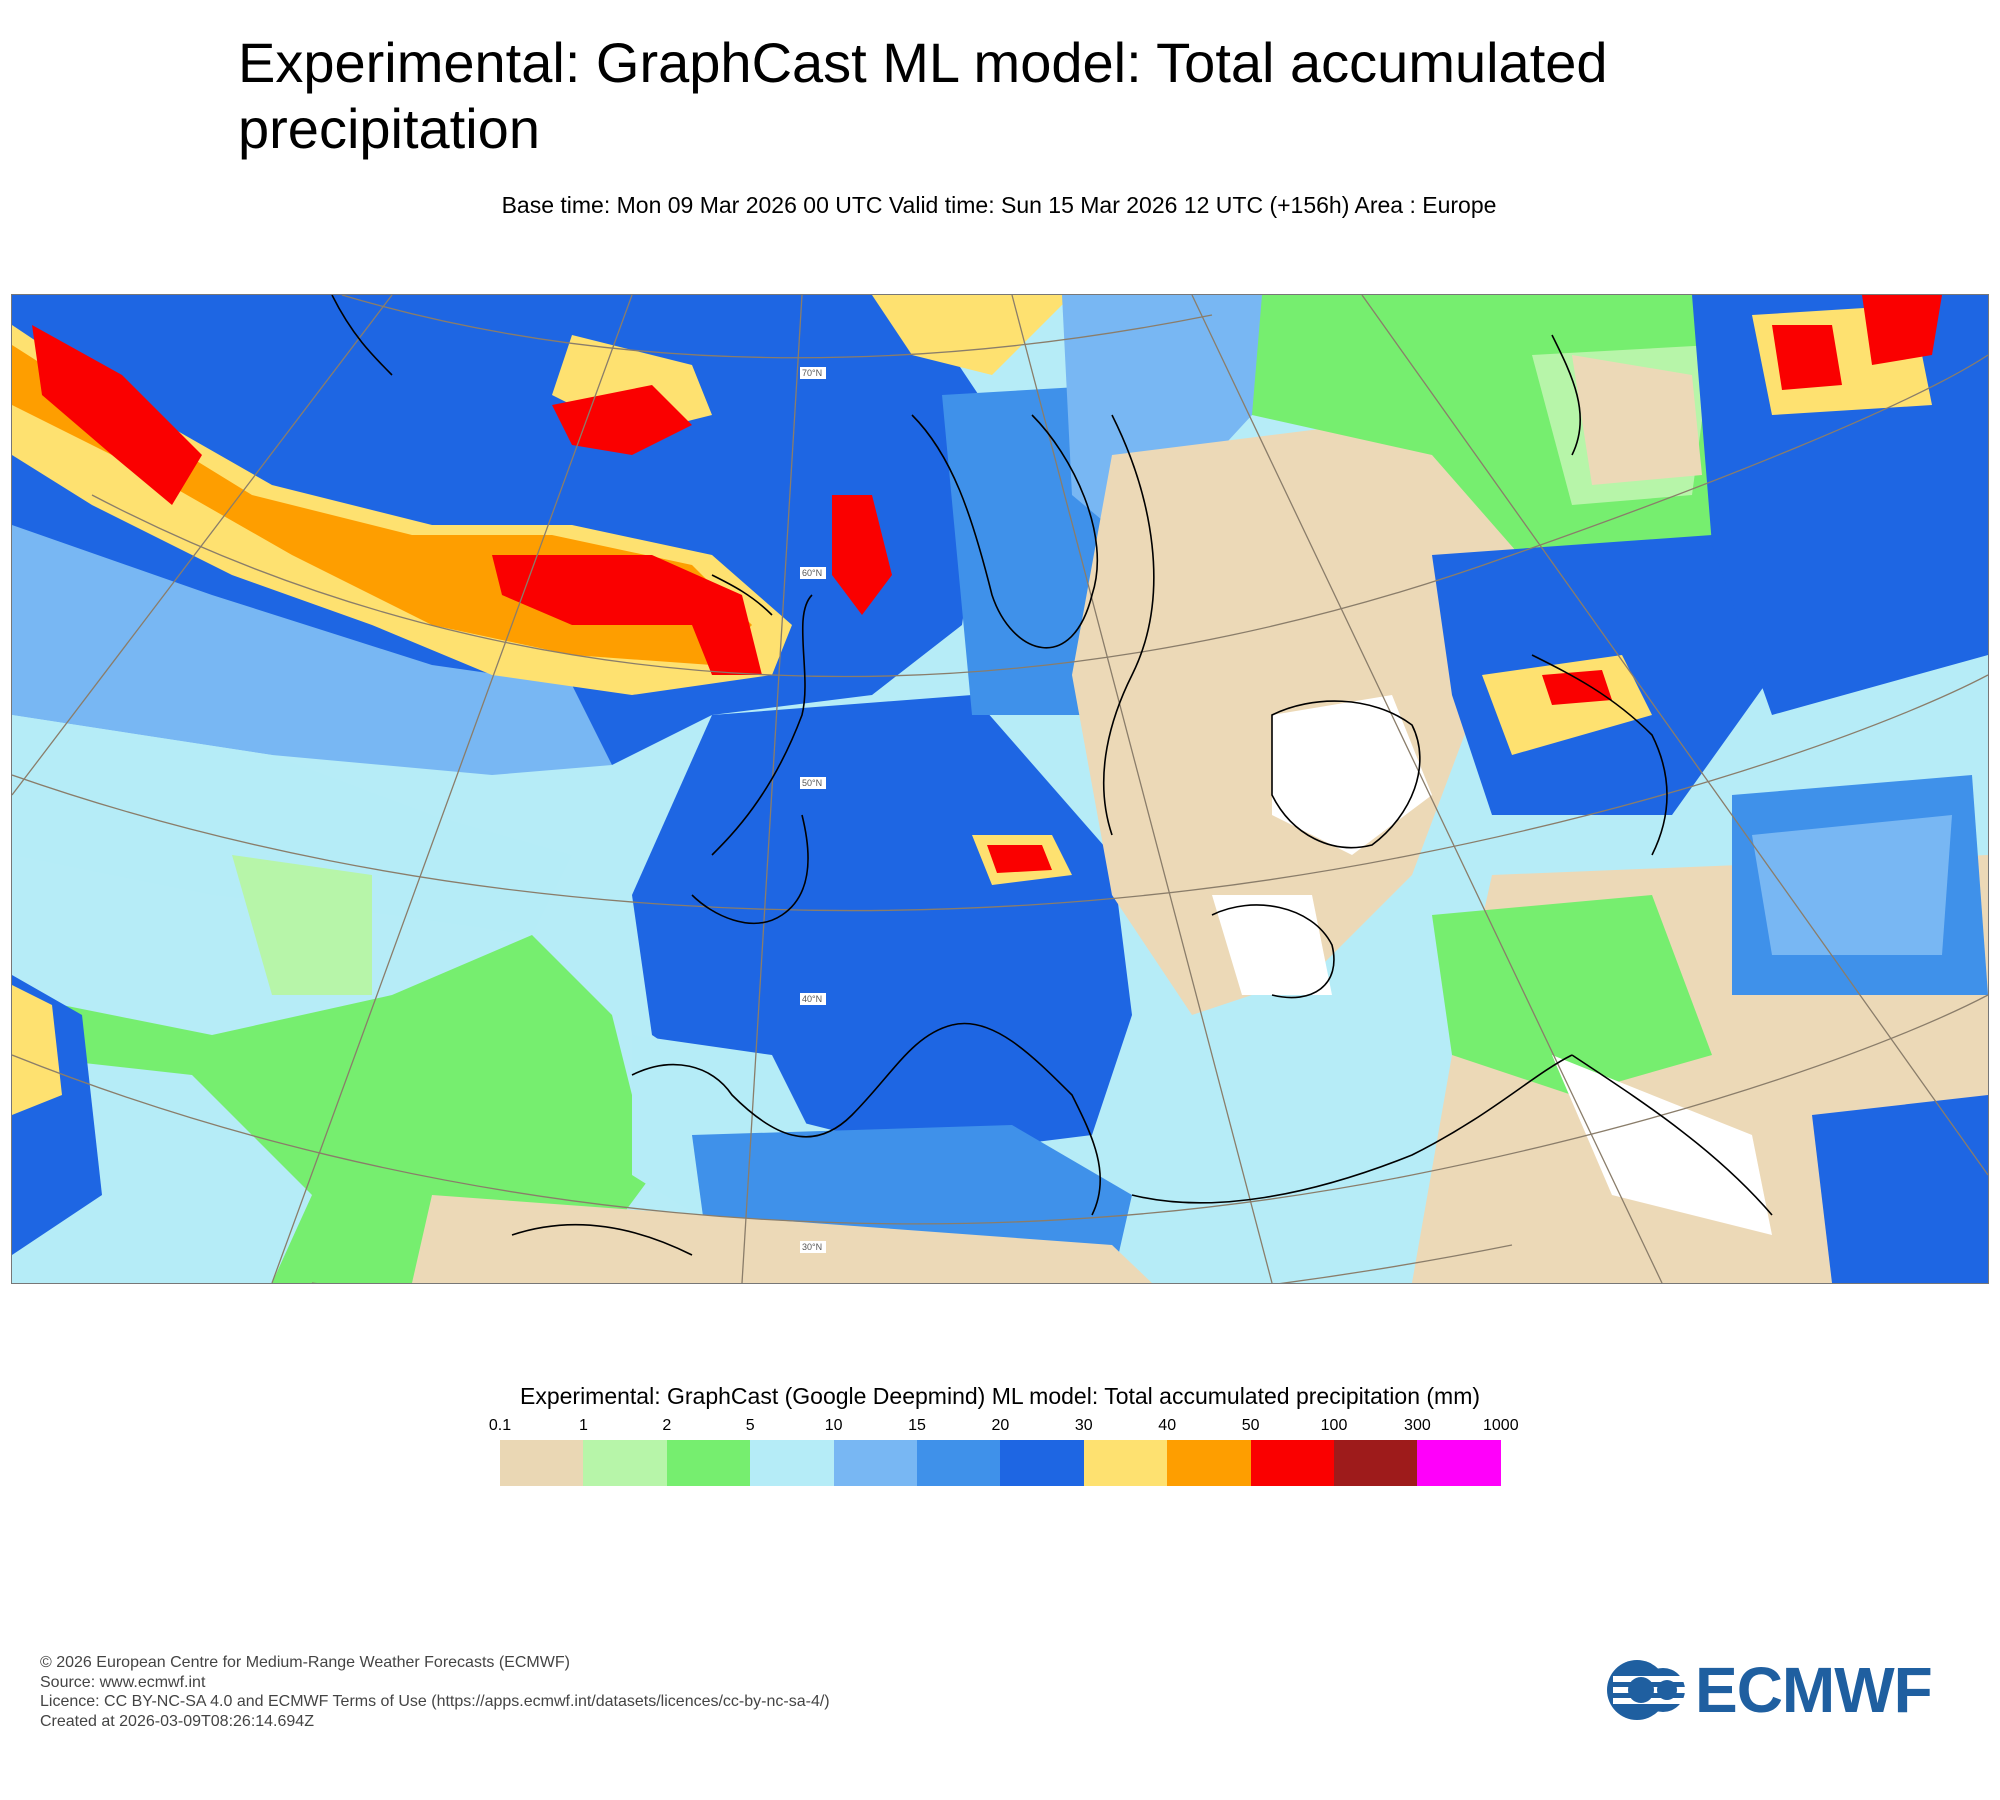 Image resolution: width=2000 pixels, height=1800 pixels. What do you see at coordinates (302, 925) in the screenshot?
I see `precip-zone-atlantic-lightgreen` at bounding box center [302, 925].